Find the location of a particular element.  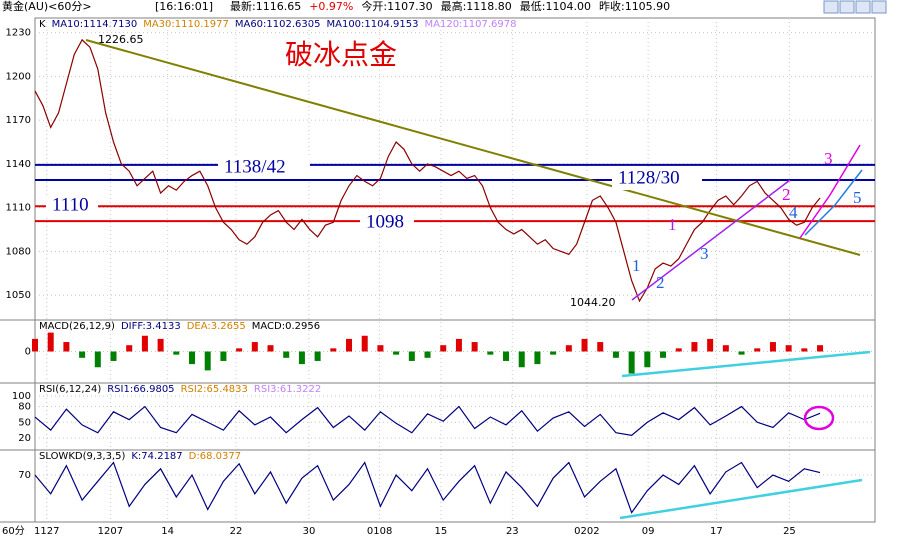

legend-entry: MA100:1104.9153 is located at coordinates (372, 24).